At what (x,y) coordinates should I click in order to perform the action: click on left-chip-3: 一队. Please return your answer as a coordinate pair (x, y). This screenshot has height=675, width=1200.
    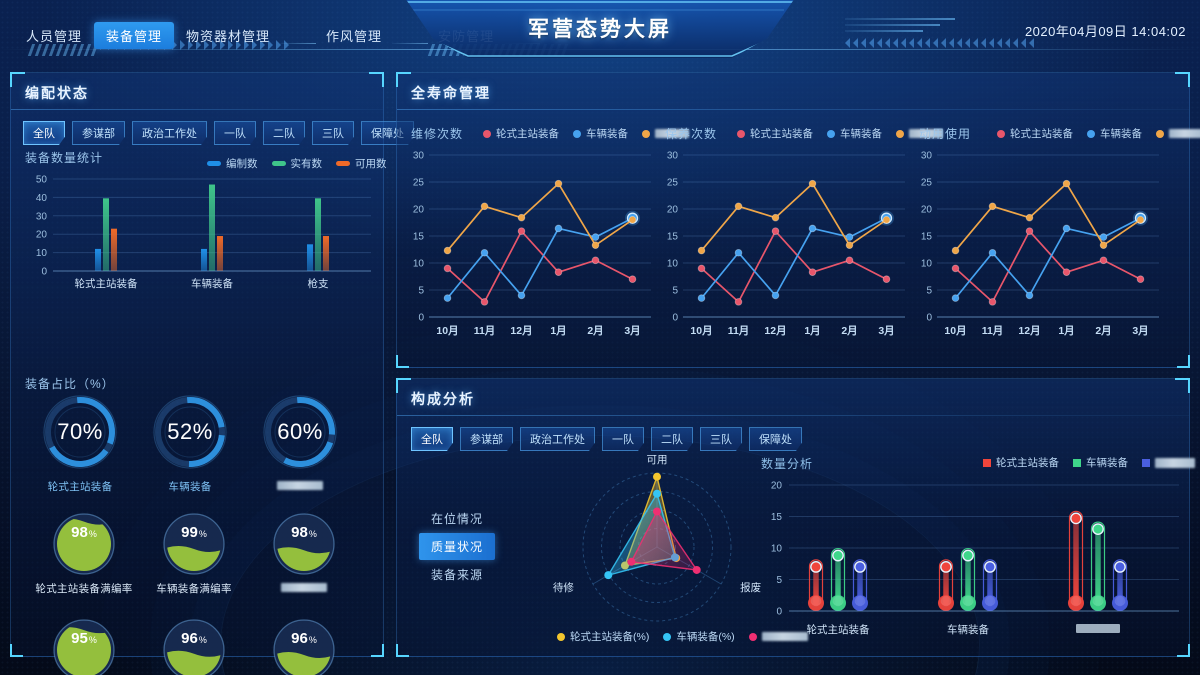
    Looking at the image, I should click on (235, 133).